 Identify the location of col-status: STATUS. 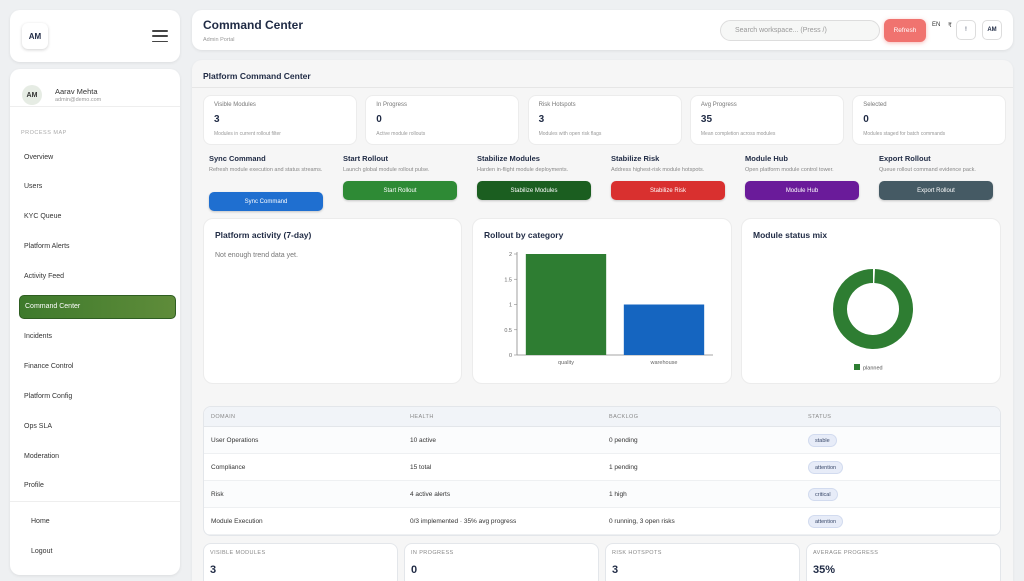
(820, 417).